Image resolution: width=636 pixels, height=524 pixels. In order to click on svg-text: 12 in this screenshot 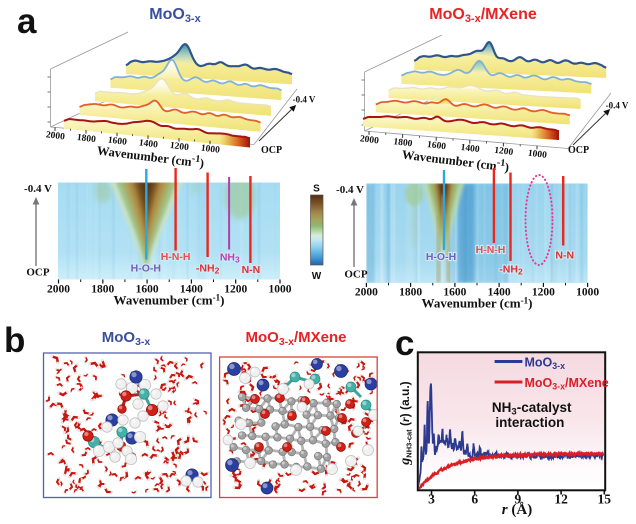, I will do `click(561, 499)`.